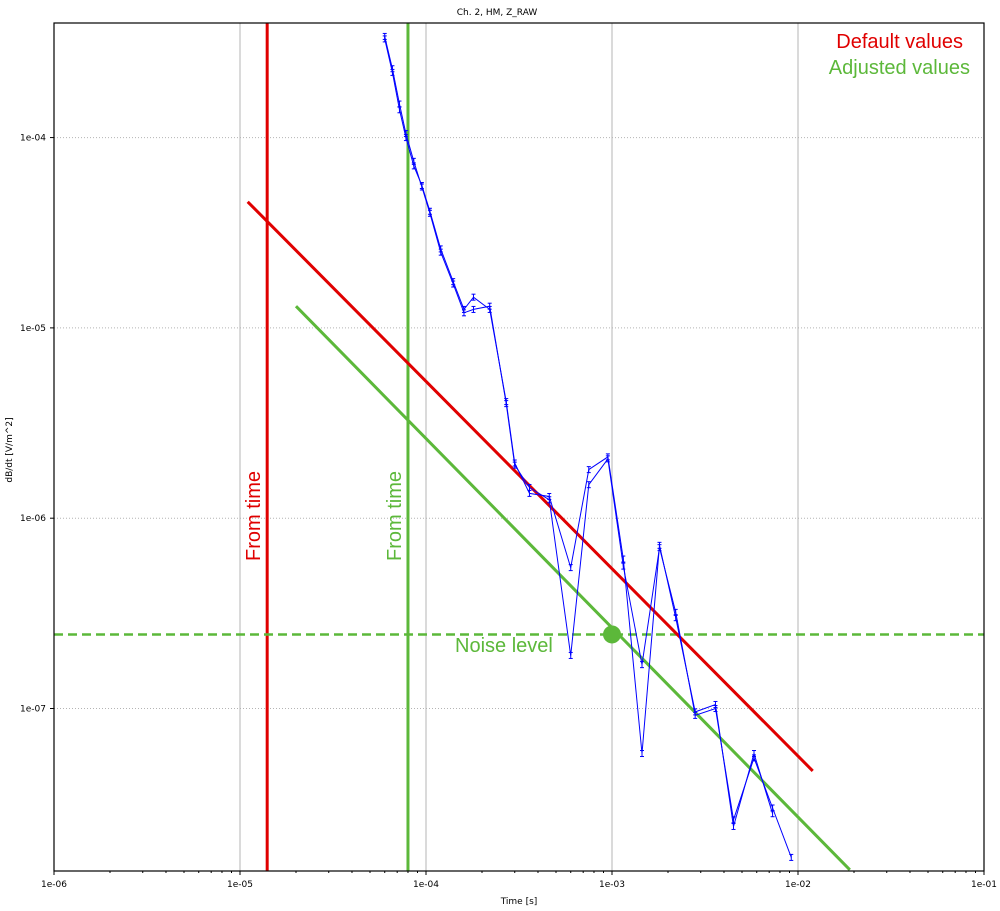  Describe the element at coordinates (612, 634) in the screenshot. I see `noise-intersection-point` at that location.